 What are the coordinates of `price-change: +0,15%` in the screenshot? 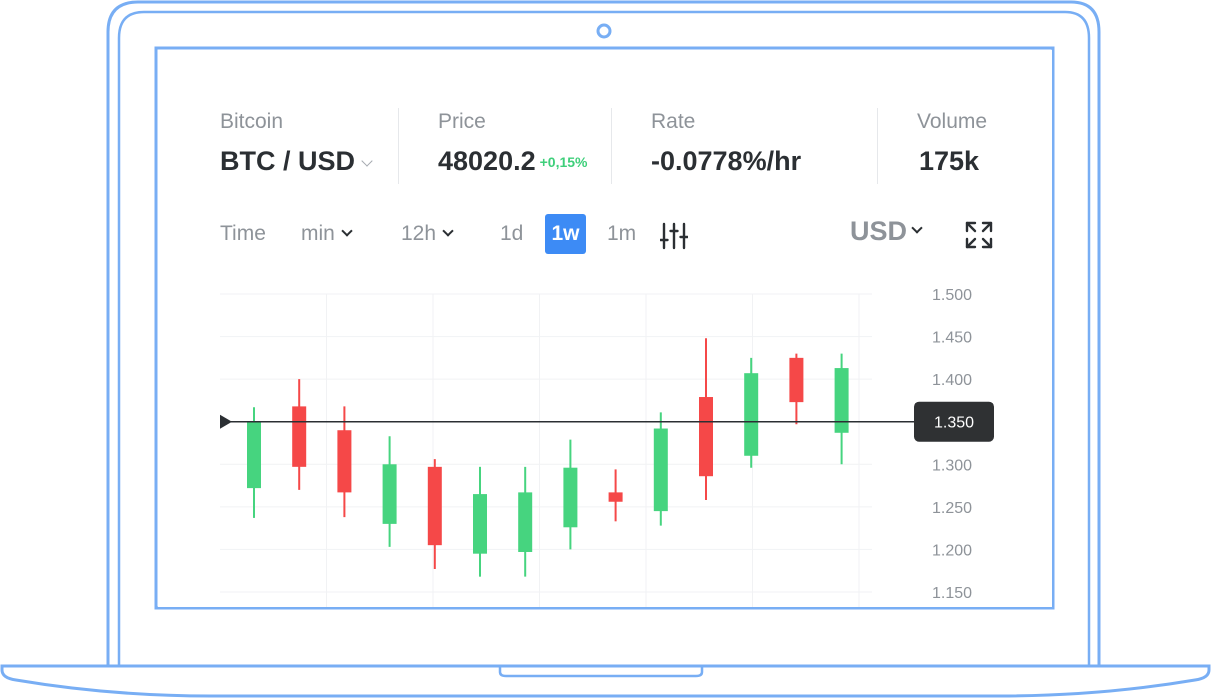 It's located at (563, 162).